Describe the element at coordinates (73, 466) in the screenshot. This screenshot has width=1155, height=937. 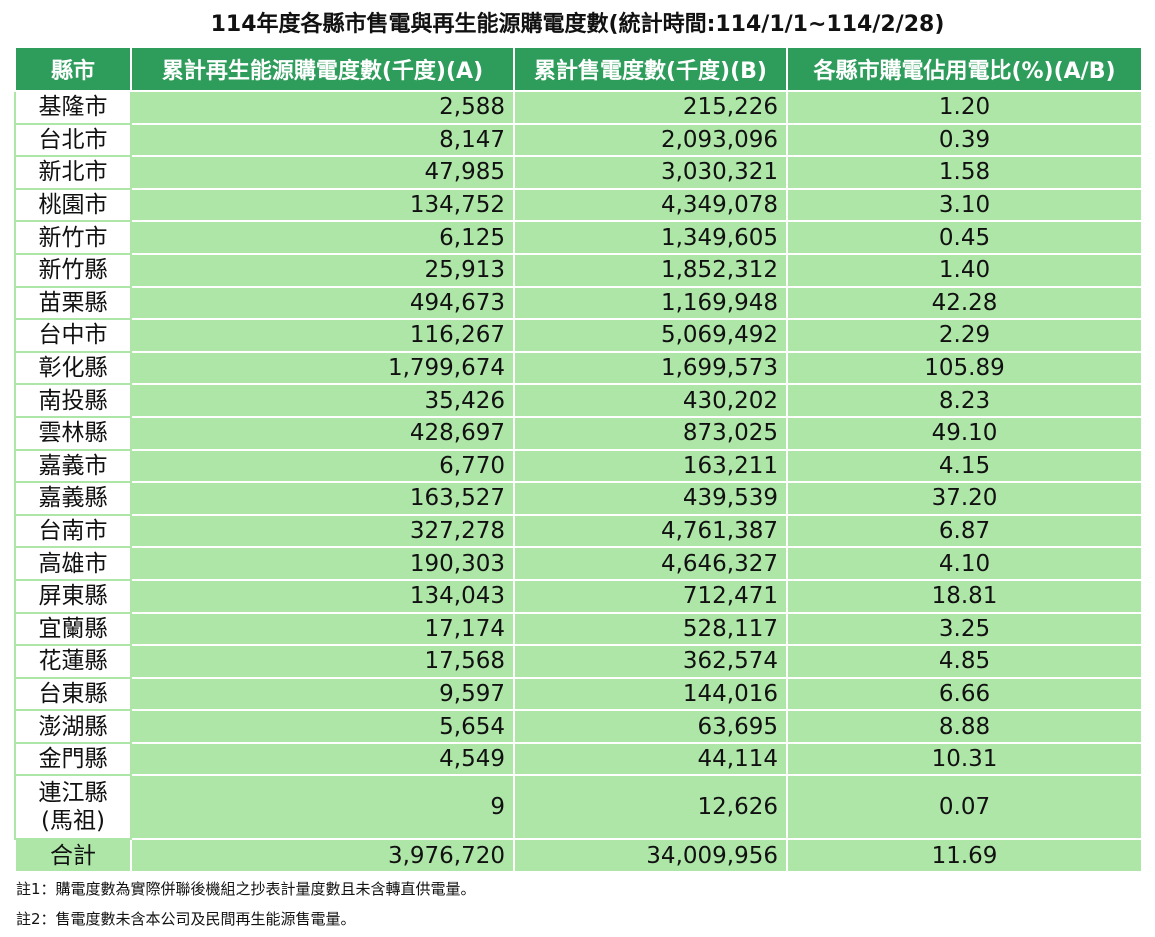
I see `county-cell: 嘉義市` at that location.